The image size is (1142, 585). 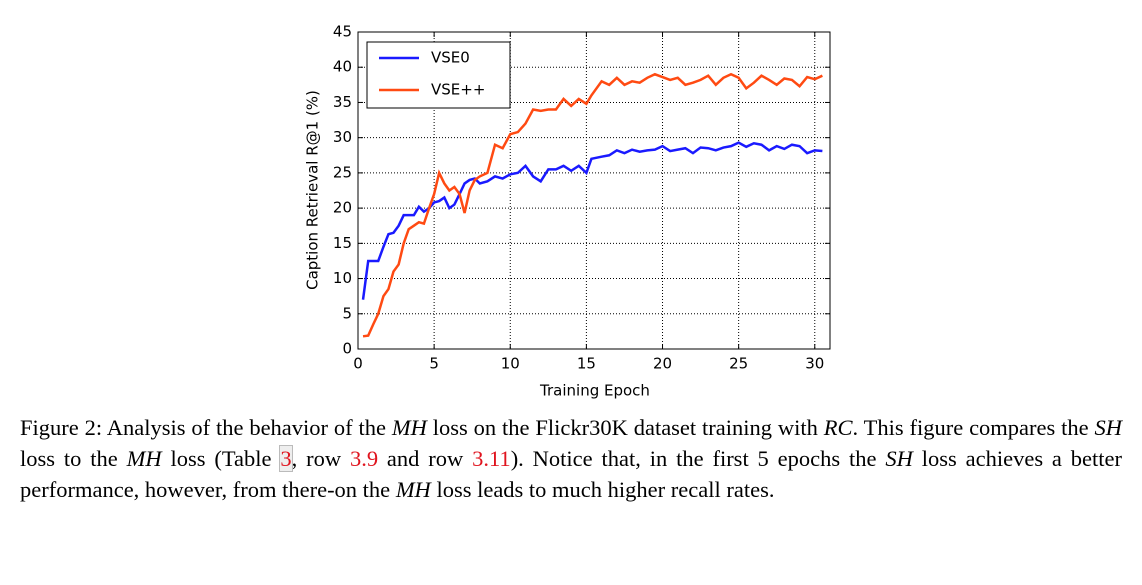 What do you see at coordinates (434, 364) in the screenshot?
I see `x-tick-label: 5` at bounding box center [434, 364].